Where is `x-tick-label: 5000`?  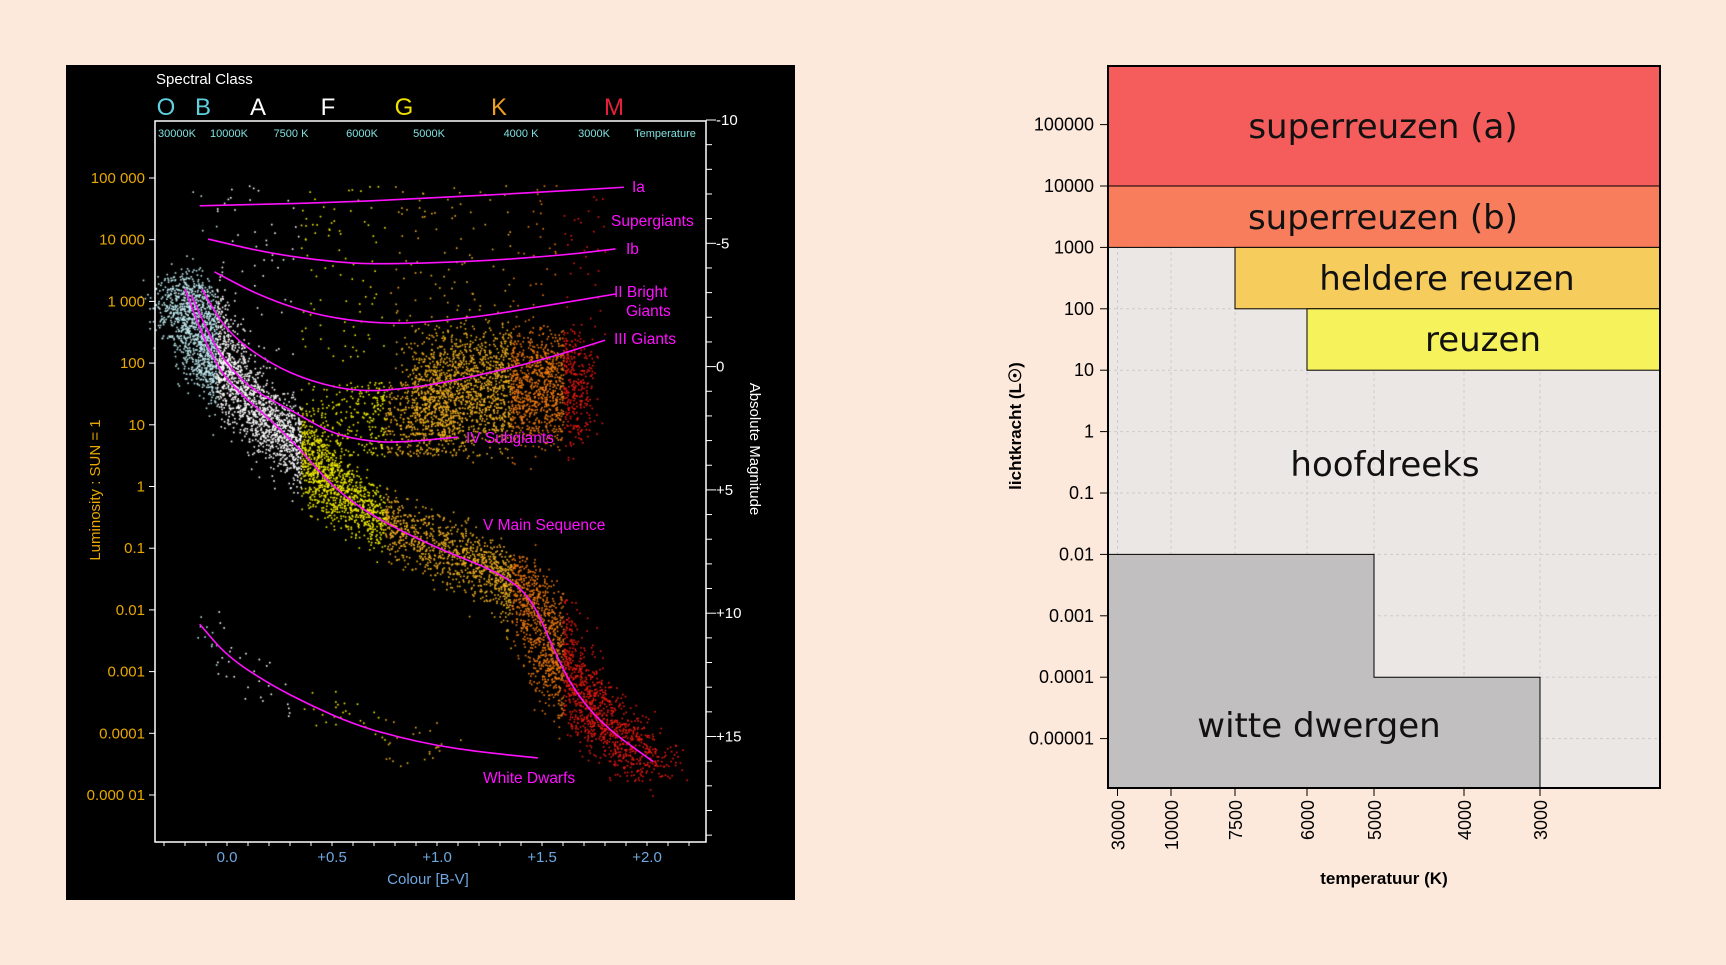
x-tick-label: 5000 is located at coordinates (1375, 820).